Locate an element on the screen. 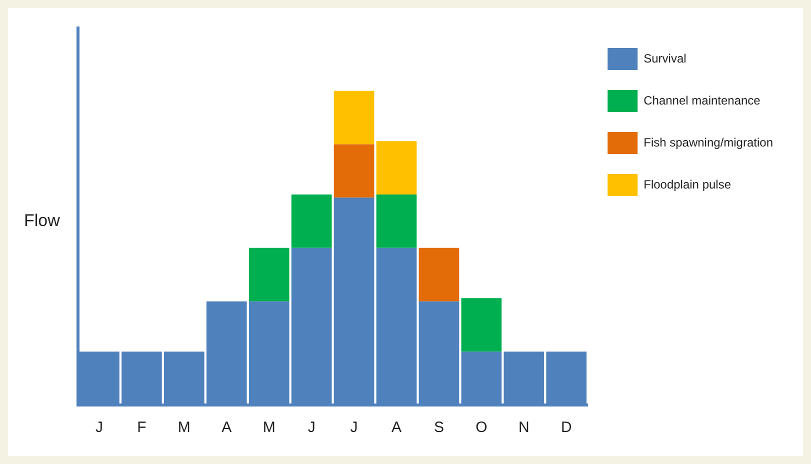  legend-label: Survival is located at coordinates (665, 58).